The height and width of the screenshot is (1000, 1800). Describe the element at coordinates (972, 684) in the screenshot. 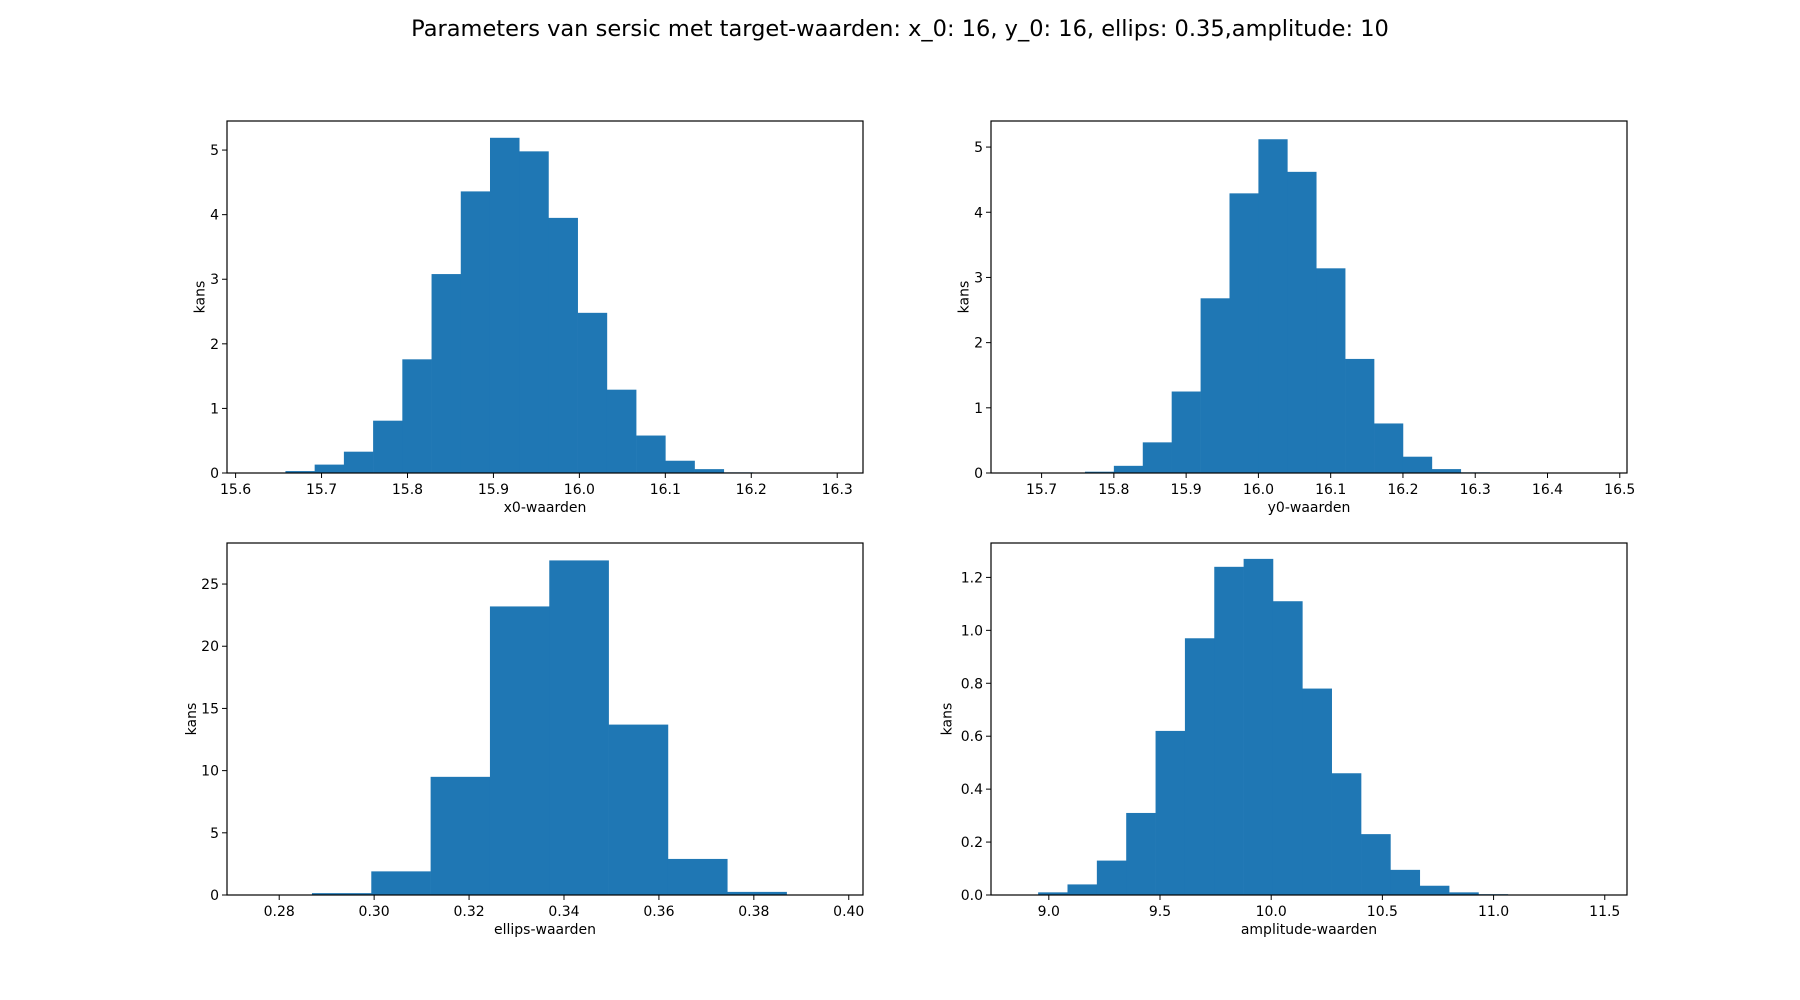

I see `y-tick-label: 0.8` at that location.